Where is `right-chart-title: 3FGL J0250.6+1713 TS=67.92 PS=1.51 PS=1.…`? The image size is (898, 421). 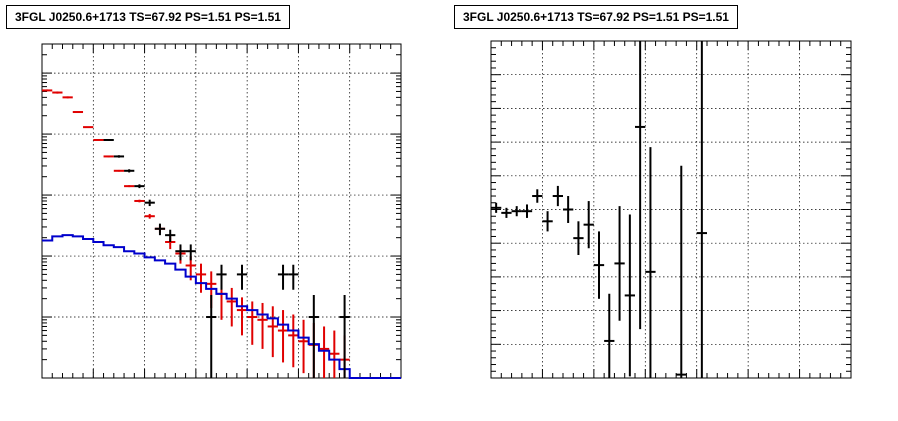
right-chart-title: 3FGL J0250.6+1713 TS=67.92 PS=1.51 PS=1.… is located at coordinates (596, 17).